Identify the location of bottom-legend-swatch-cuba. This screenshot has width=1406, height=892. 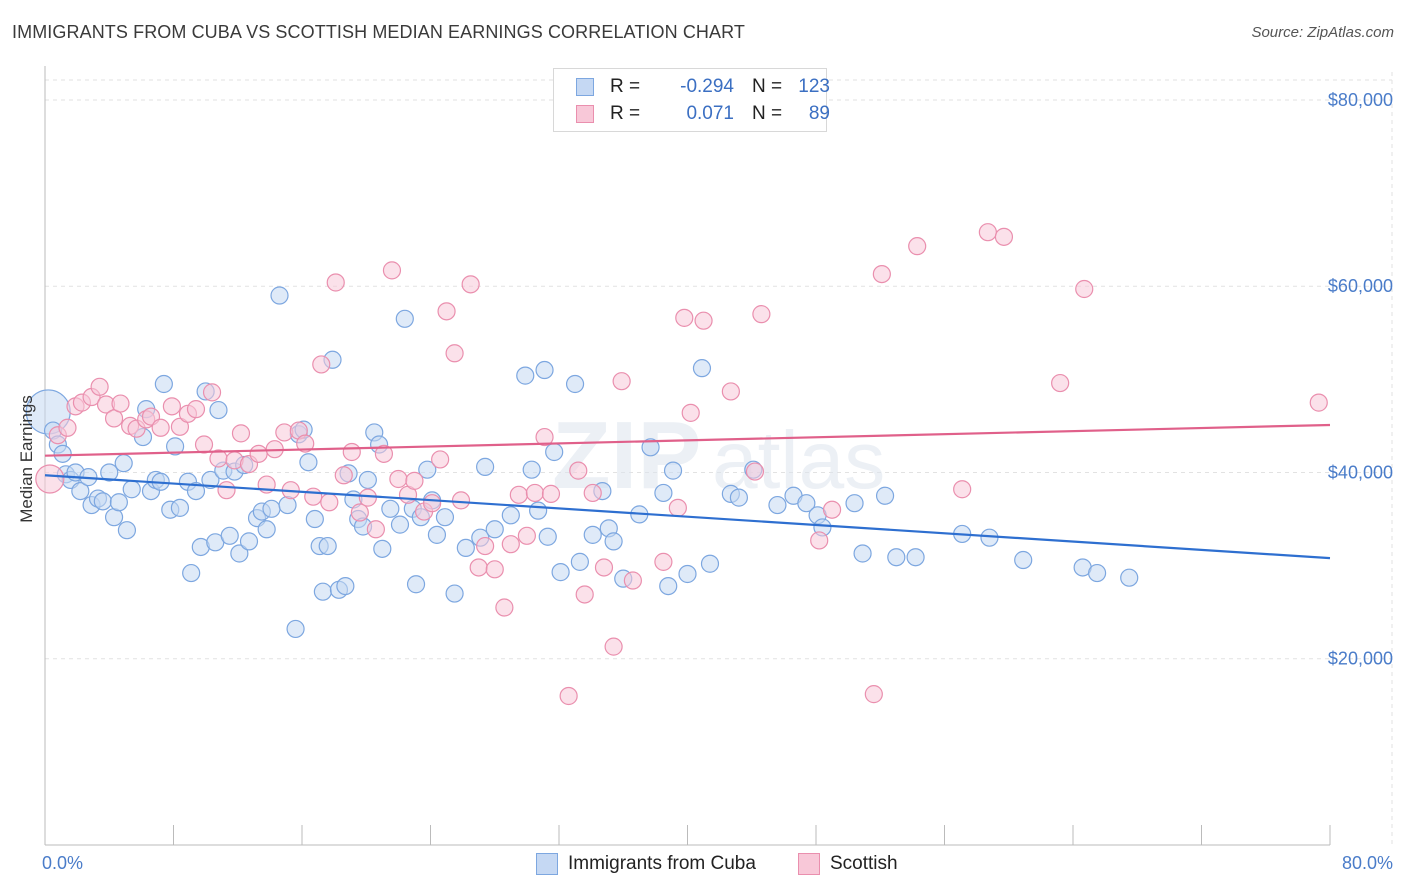
(547, 864).